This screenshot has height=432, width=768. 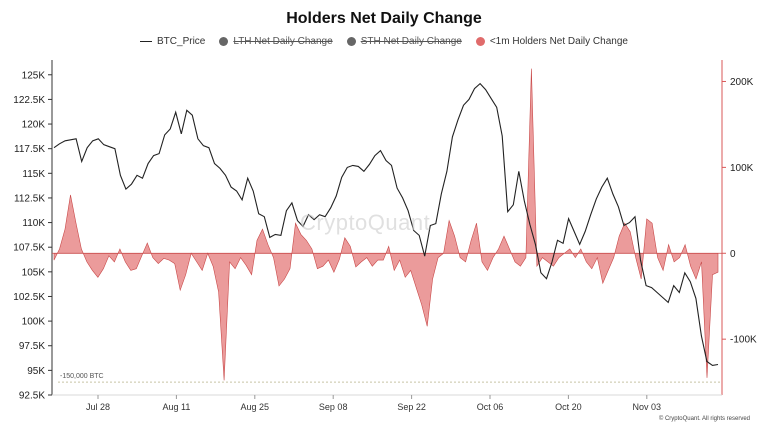 What do you see at coordinates (742, 168) in the screenshot?
I see `right-tick-label: 100K` at bounding box center [742, 168].